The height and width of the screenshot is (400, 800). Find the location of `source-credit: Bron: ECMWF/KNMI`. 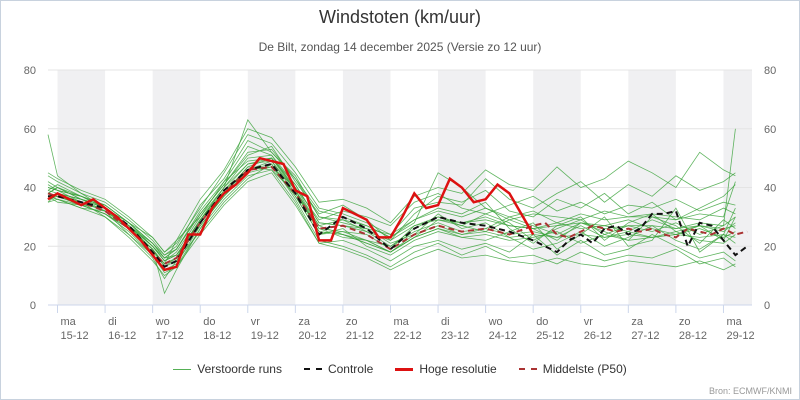

source-credit: Bron: ECMWF/KNMI is located at coordinates (750, 391).